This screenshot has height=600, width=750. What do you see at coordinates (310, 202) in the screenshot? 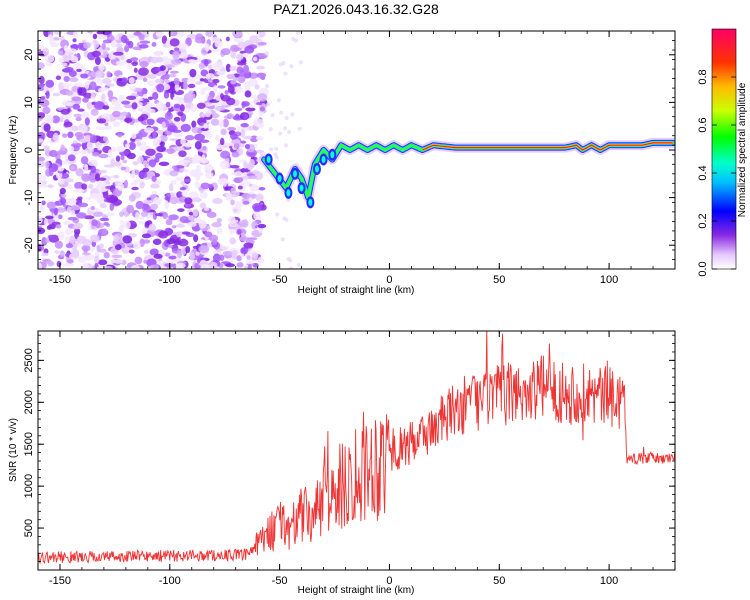
I see `ridge-blob-core` at bounding box center [310, 202].